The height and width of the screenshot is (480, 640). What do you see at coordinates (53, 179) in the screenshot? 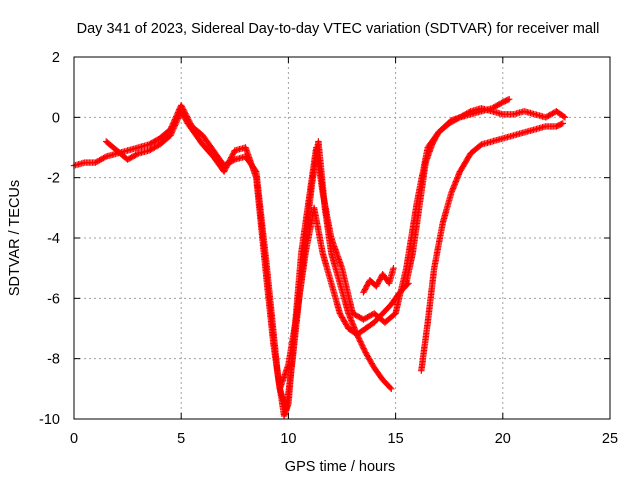
I see `y-tick-label: -2` at bounding box center [53, 179].